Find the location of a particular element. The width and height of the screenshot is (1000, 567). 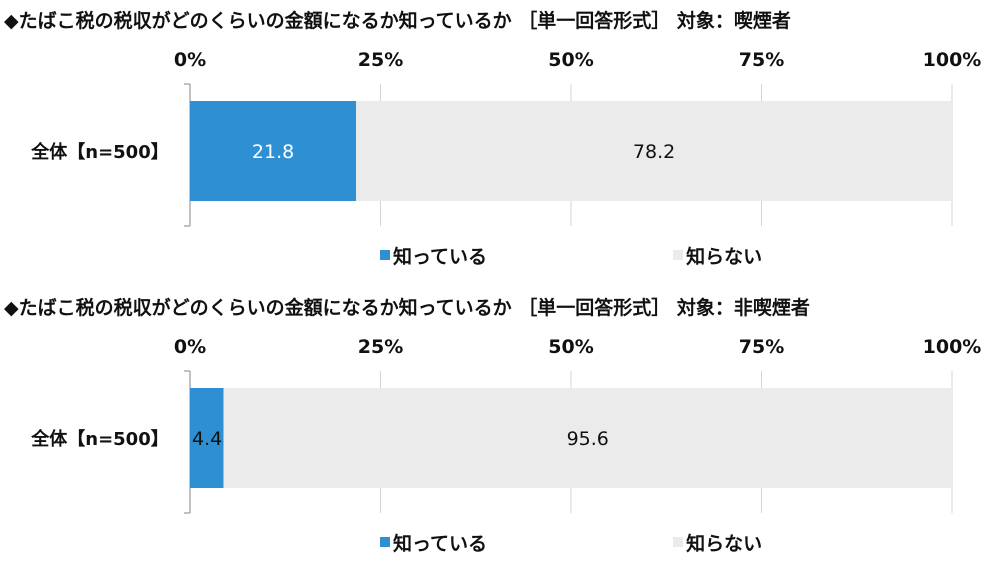

data-label: 95.6 is located at coordinates (588, 439).